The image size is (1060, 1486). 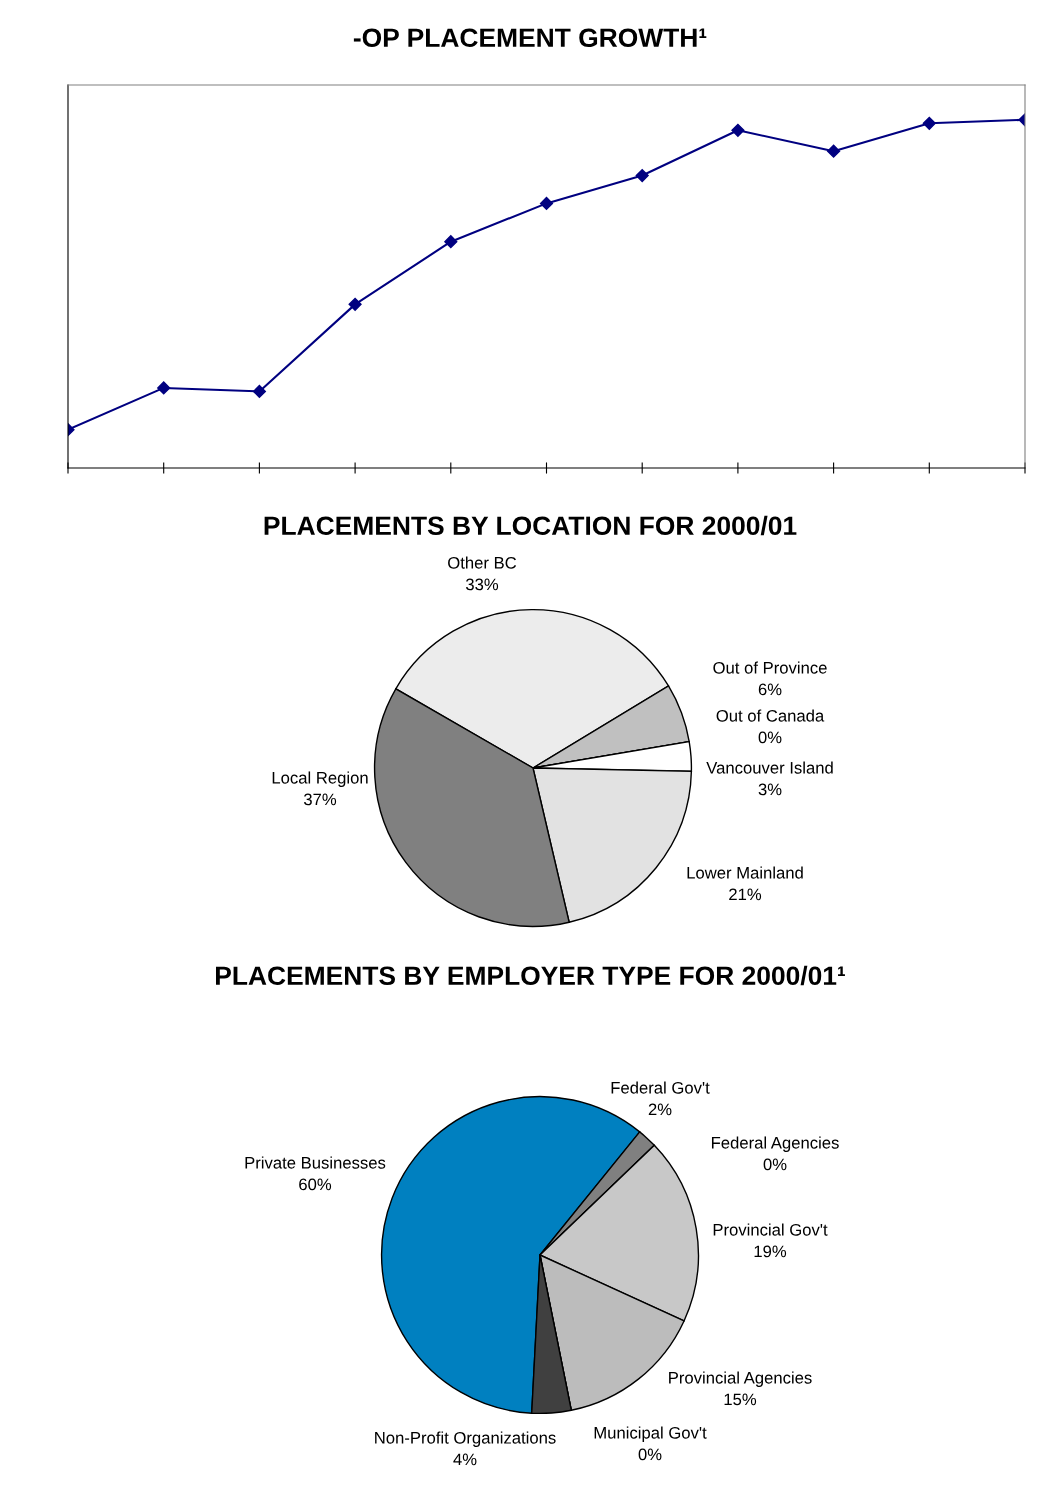 I want to click on data-label: 15%, so click(x=740, y=1399).